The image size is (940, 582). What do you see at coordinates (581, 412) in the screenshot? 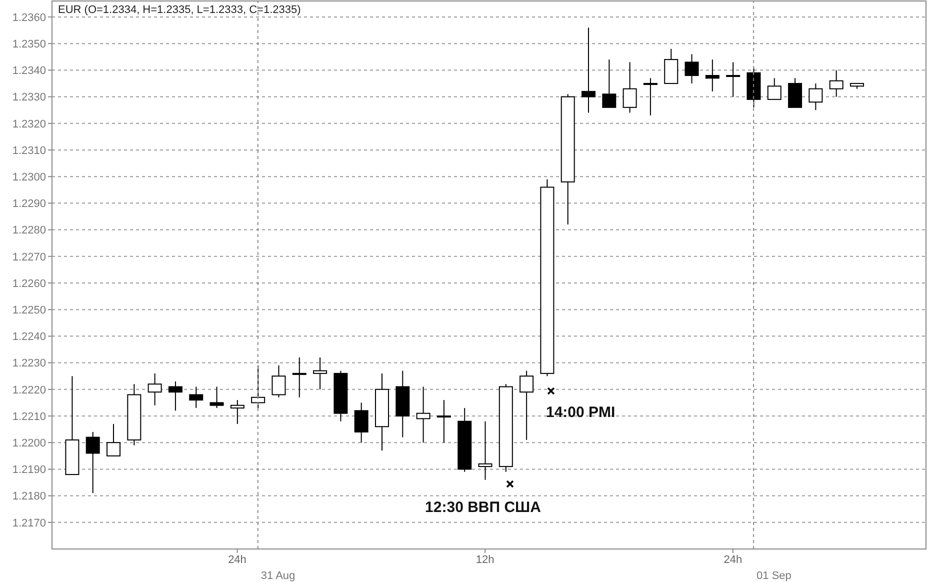
I see `annotation: 14:00 PMI` at bounding box center [581, 412].